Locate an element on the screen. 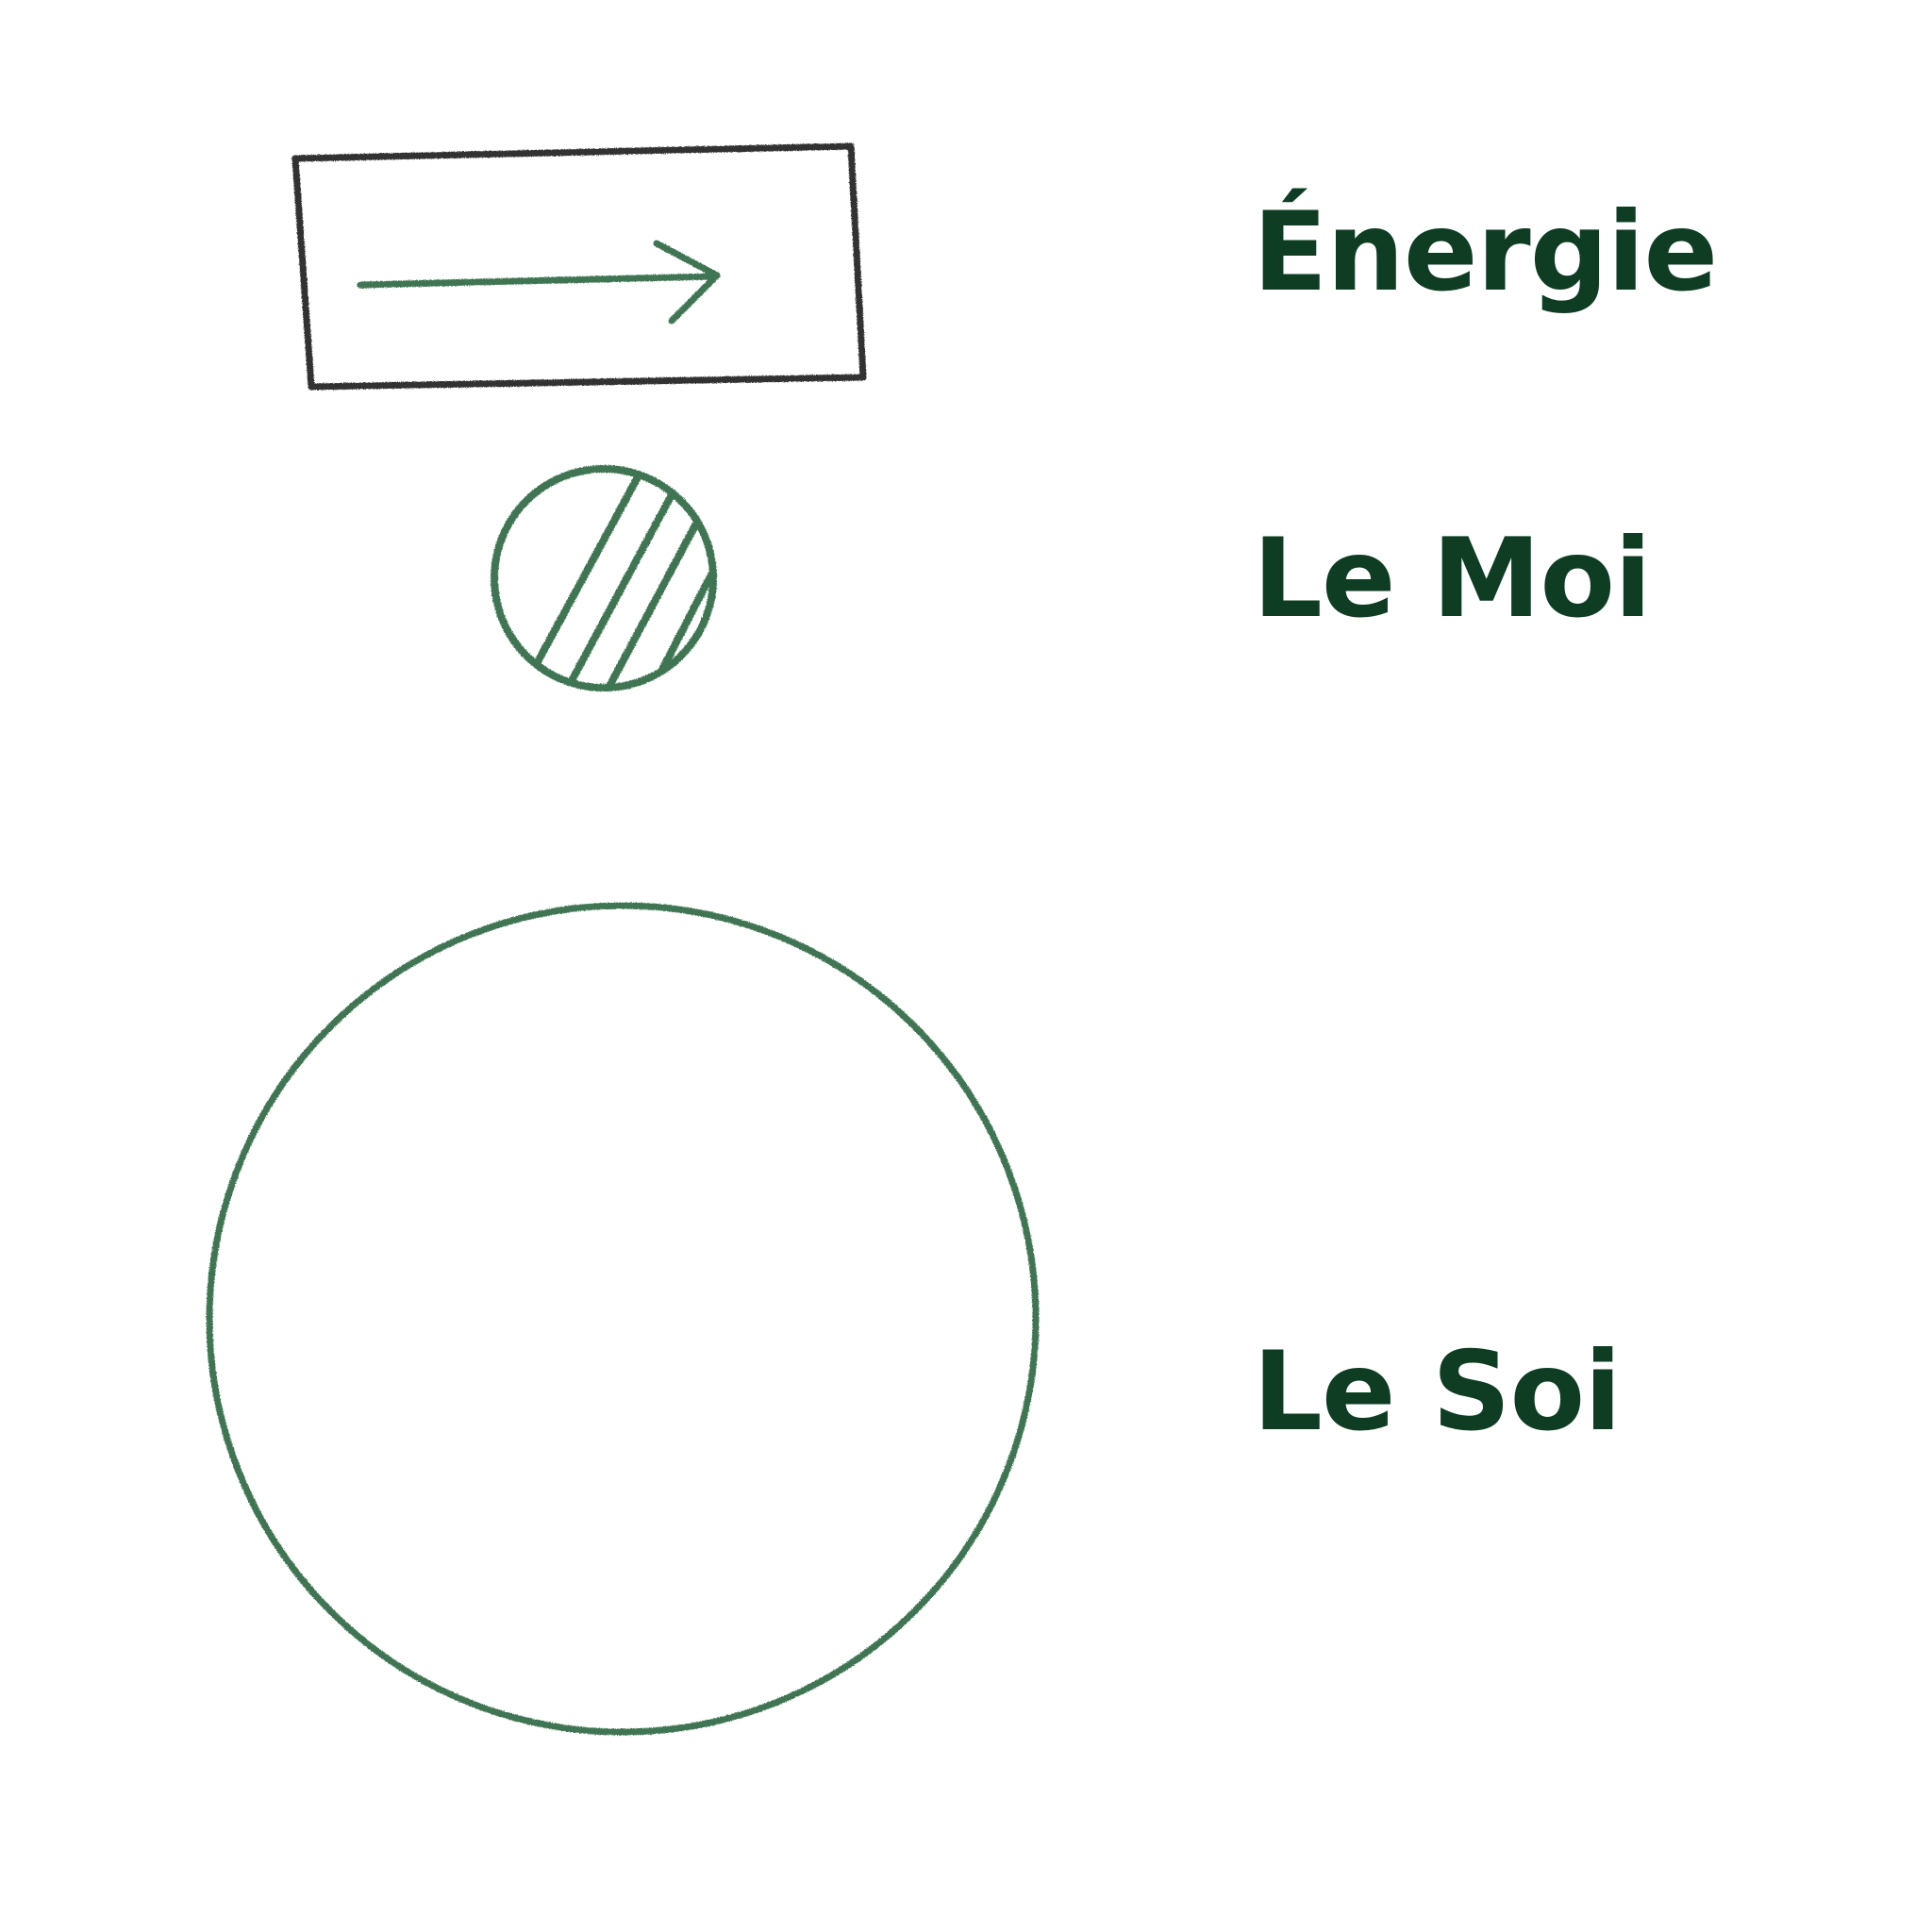 The image size is (1932, 1932). energy-box is located at coordinates (579, 266).